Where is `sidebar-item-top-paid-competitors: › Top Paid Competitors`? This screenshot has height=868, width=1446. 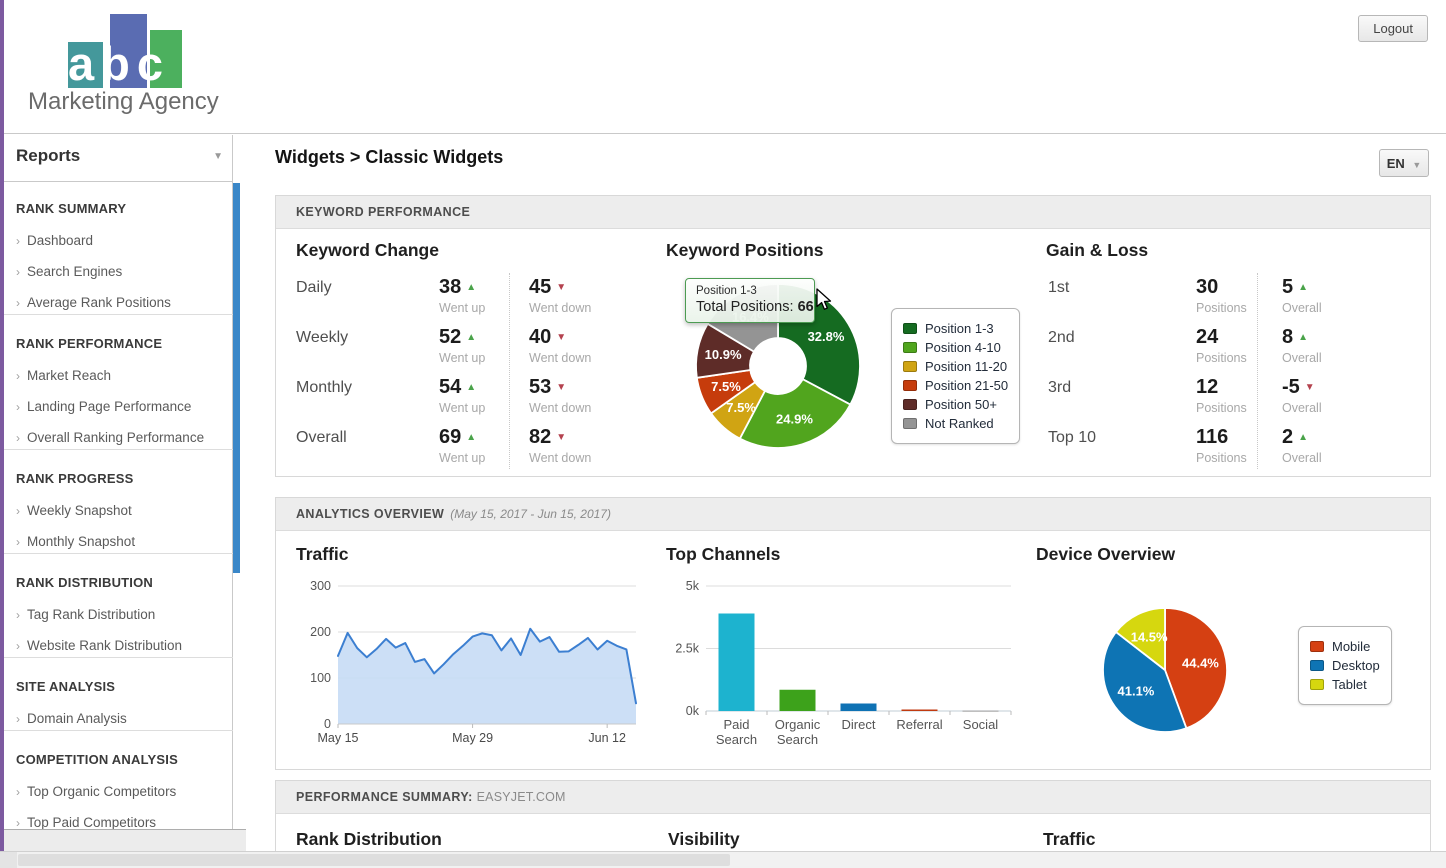 sidebar-item-top-paid-competitors: › Top Paid Competitors is located at coordinates (86, 822).